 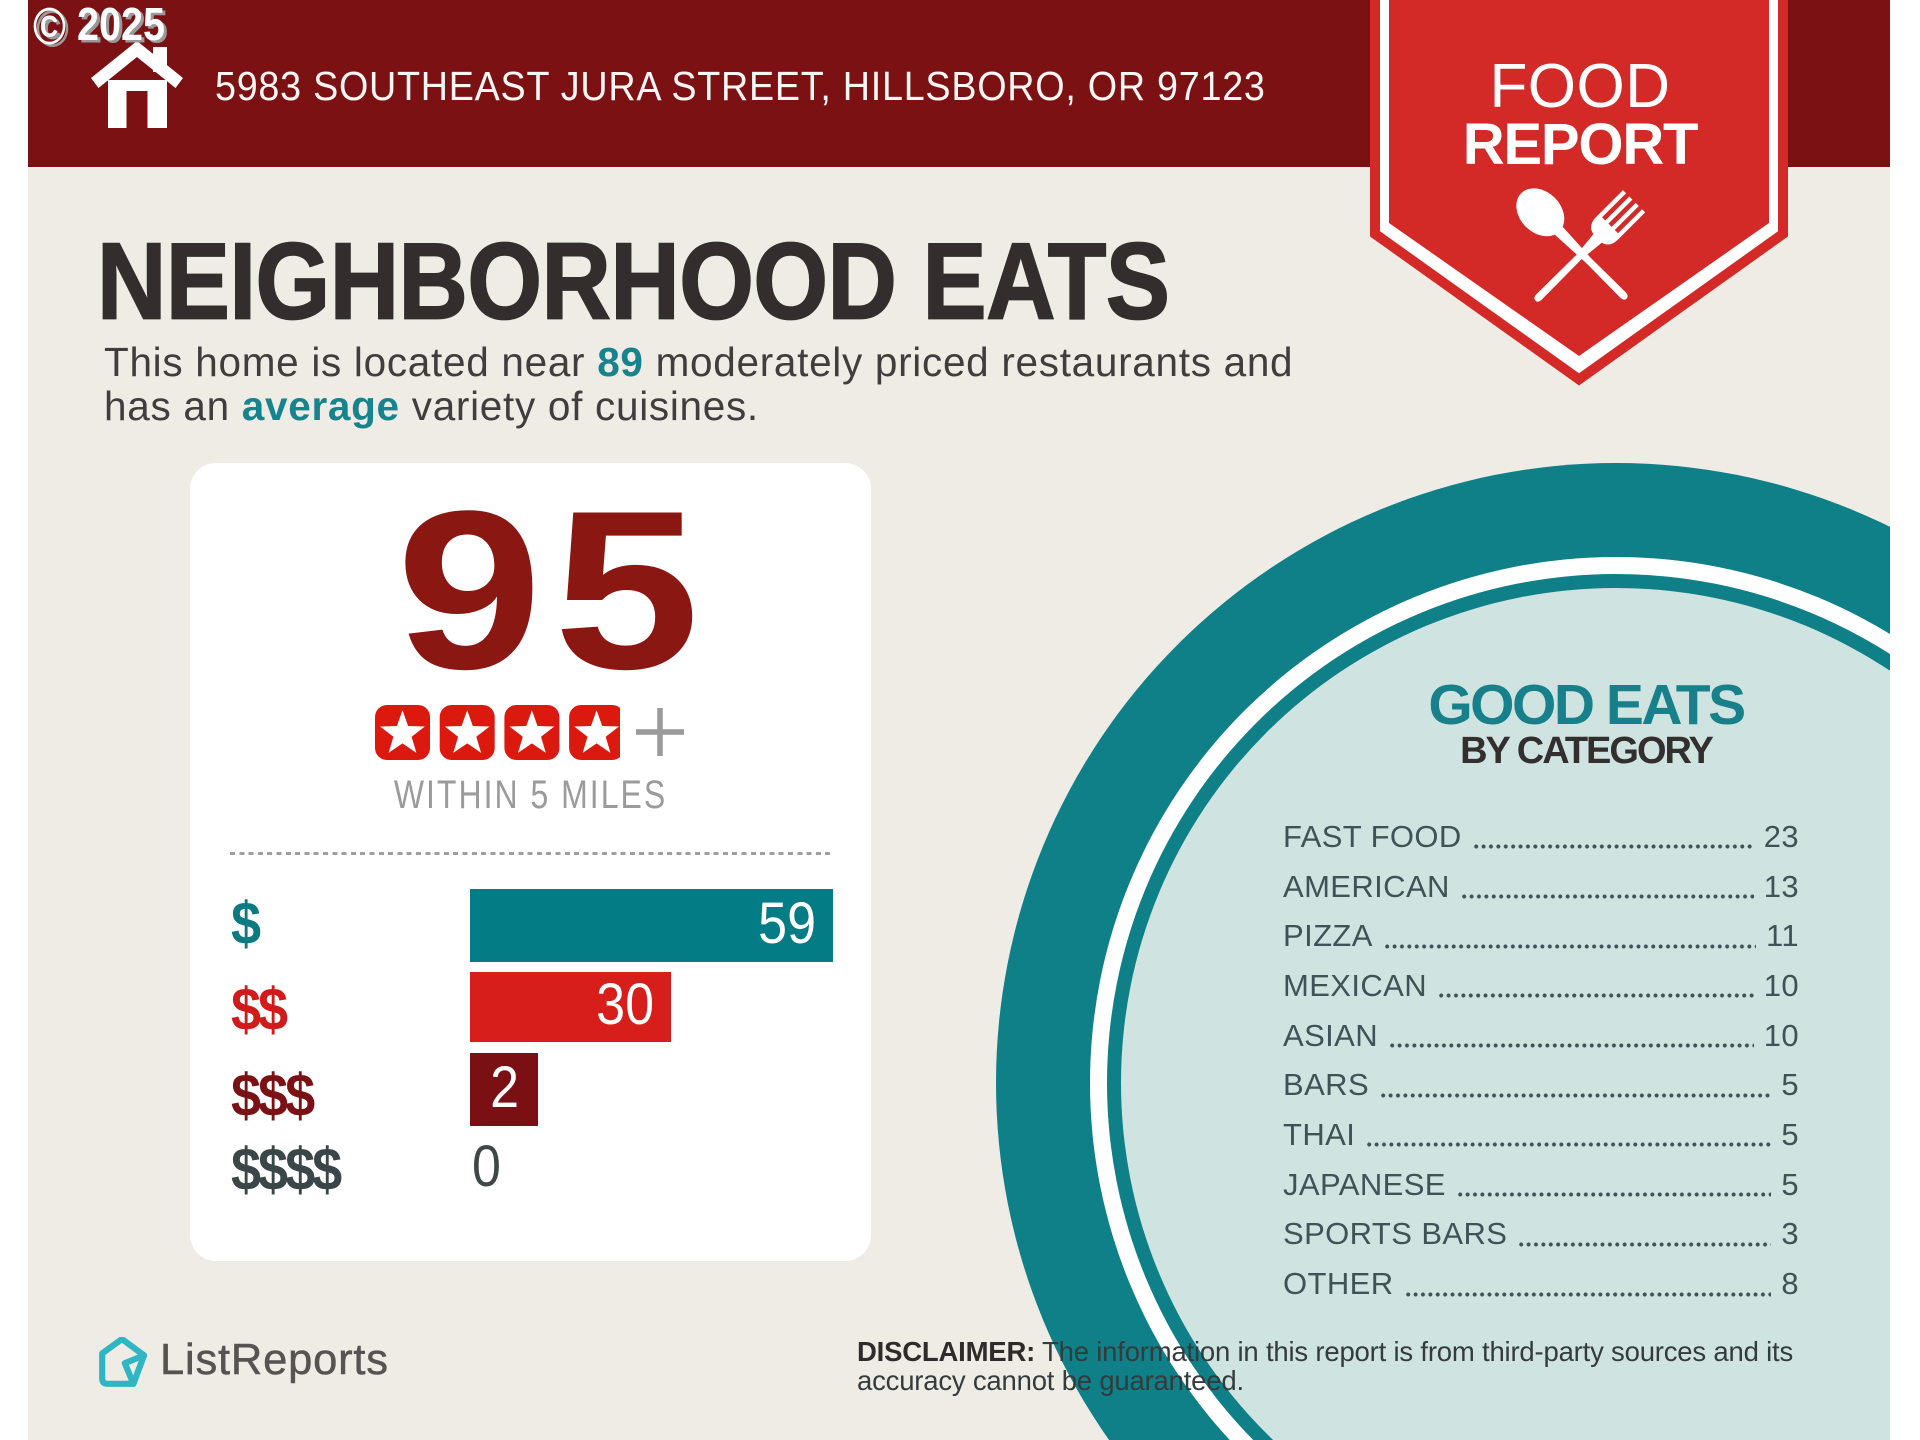 What do you see at coordinates (1579, 86) in the screenshot?
I see `svg-text: FOOD` at bounding box center [1579, 86].